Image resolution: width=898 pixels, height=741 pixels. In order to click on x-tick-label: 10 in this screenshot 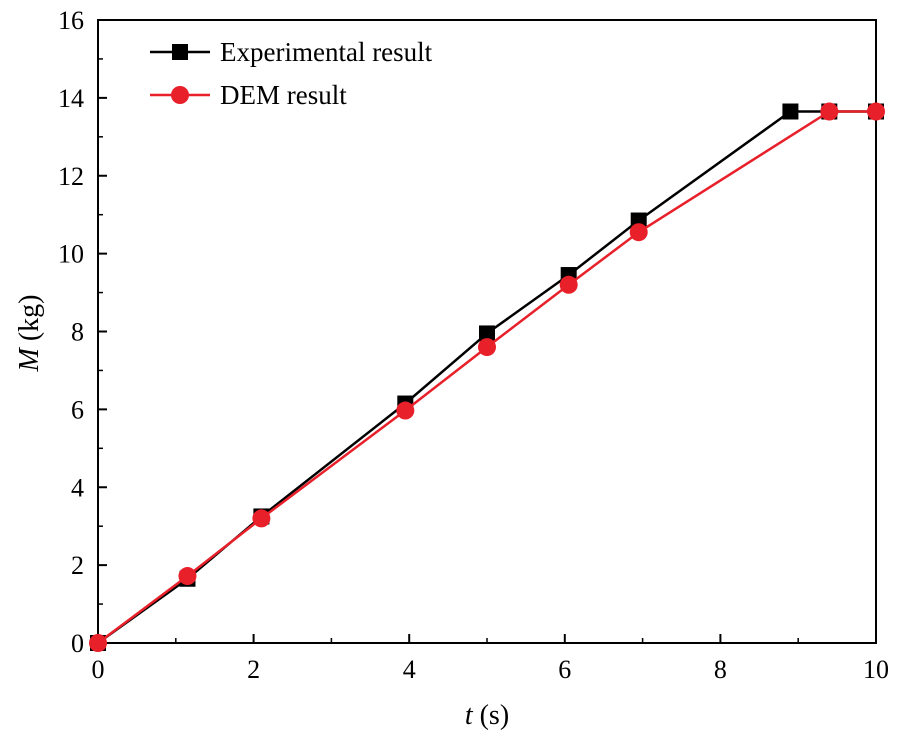, I will do `click(876, 669)`.